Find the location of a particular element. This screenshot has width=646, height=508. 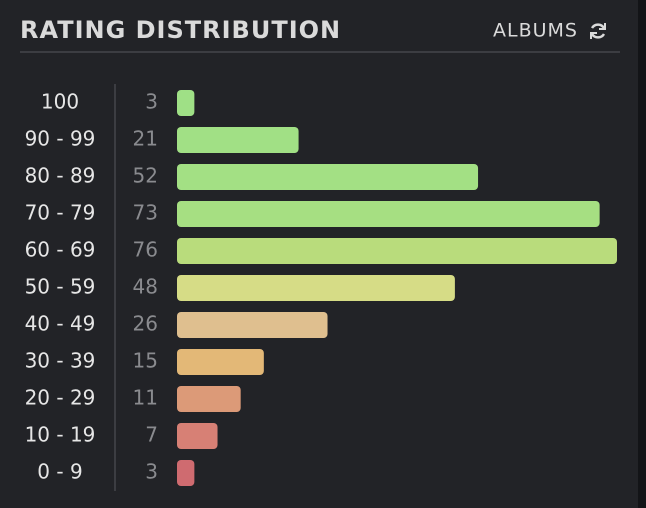

albums-button: ALBUMS is located at coordinates (535, 31).